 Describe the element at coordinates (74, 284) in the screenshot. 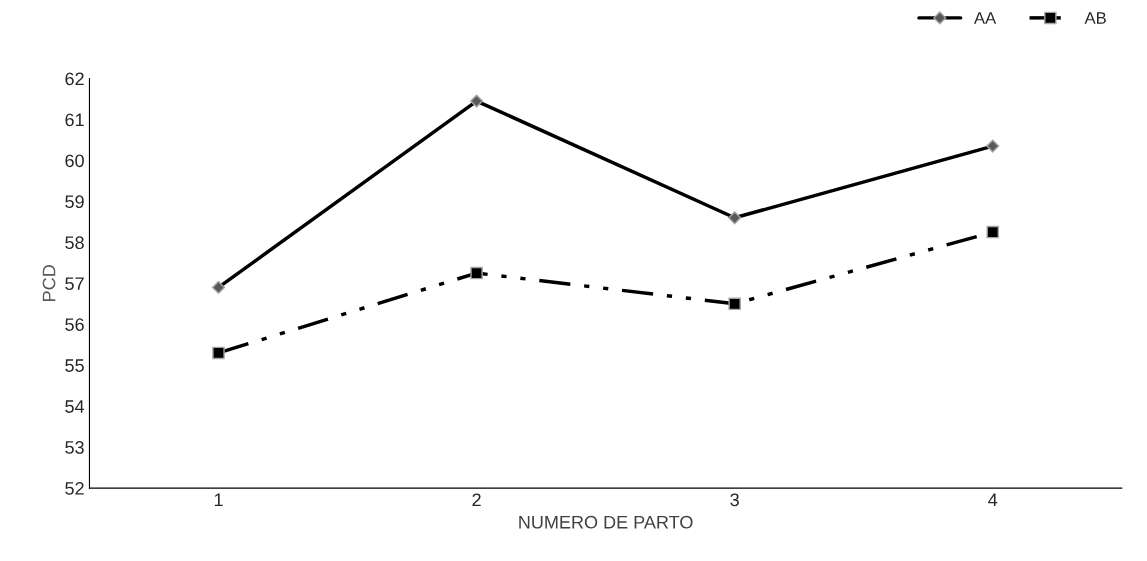

I see `y-tick-label: 57` at that location.